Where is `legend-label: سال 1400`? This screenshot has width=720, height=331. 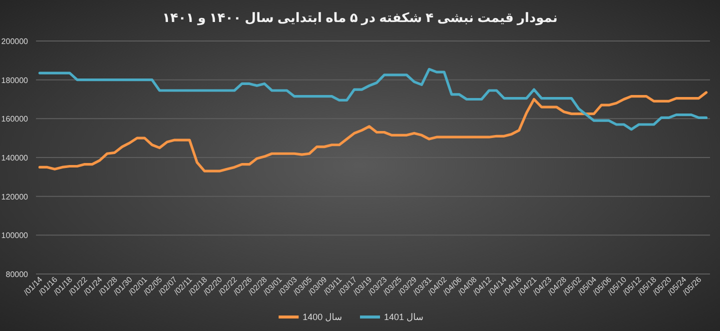
legend-label: سال 1400 is located at coordinates (322, 317).